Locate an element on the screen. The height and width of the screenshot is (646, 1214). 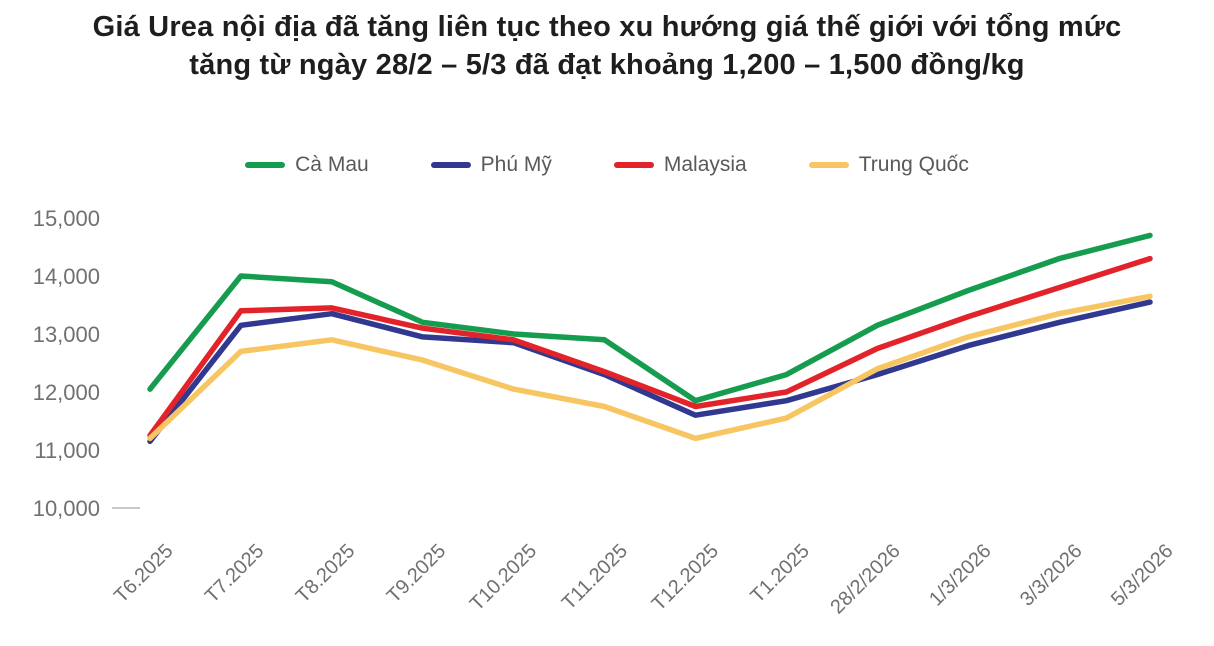
x-axis-label-11: 3/3/2026 is located at coordinates (1051, 575).